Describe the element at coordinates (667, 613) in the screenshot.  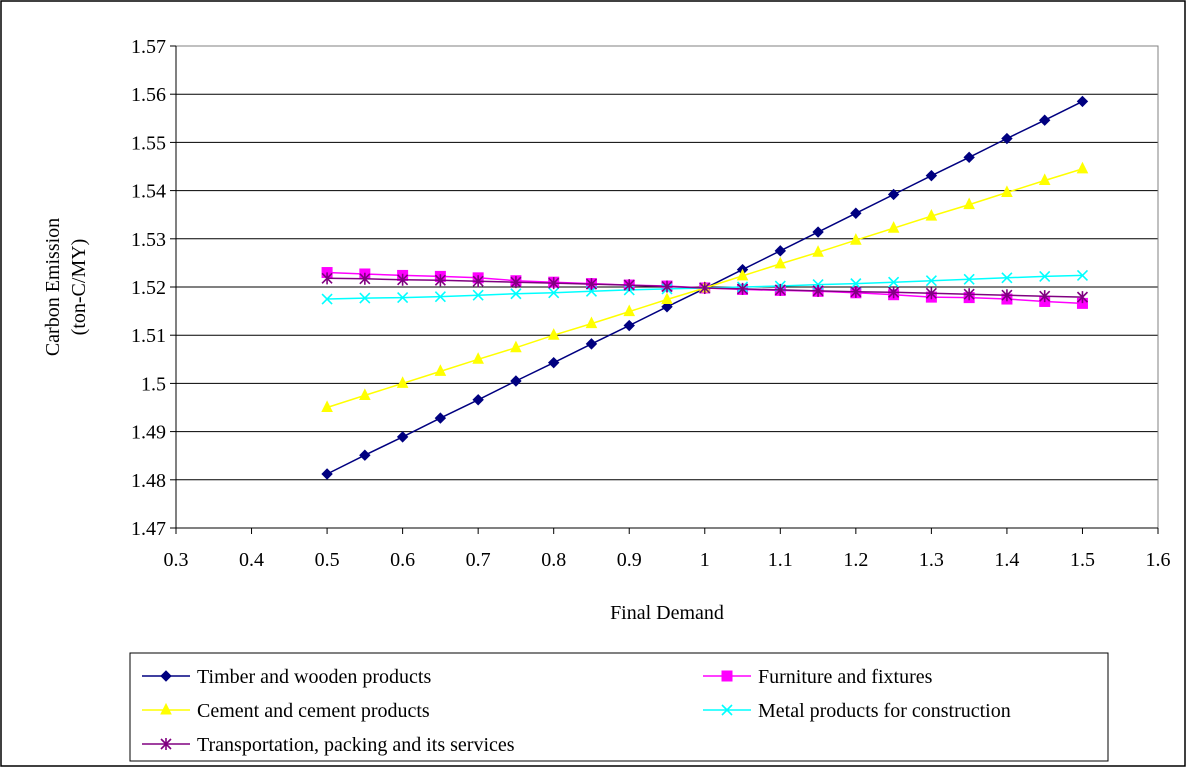
I see `x-axis-title: Final Demand` at that location.